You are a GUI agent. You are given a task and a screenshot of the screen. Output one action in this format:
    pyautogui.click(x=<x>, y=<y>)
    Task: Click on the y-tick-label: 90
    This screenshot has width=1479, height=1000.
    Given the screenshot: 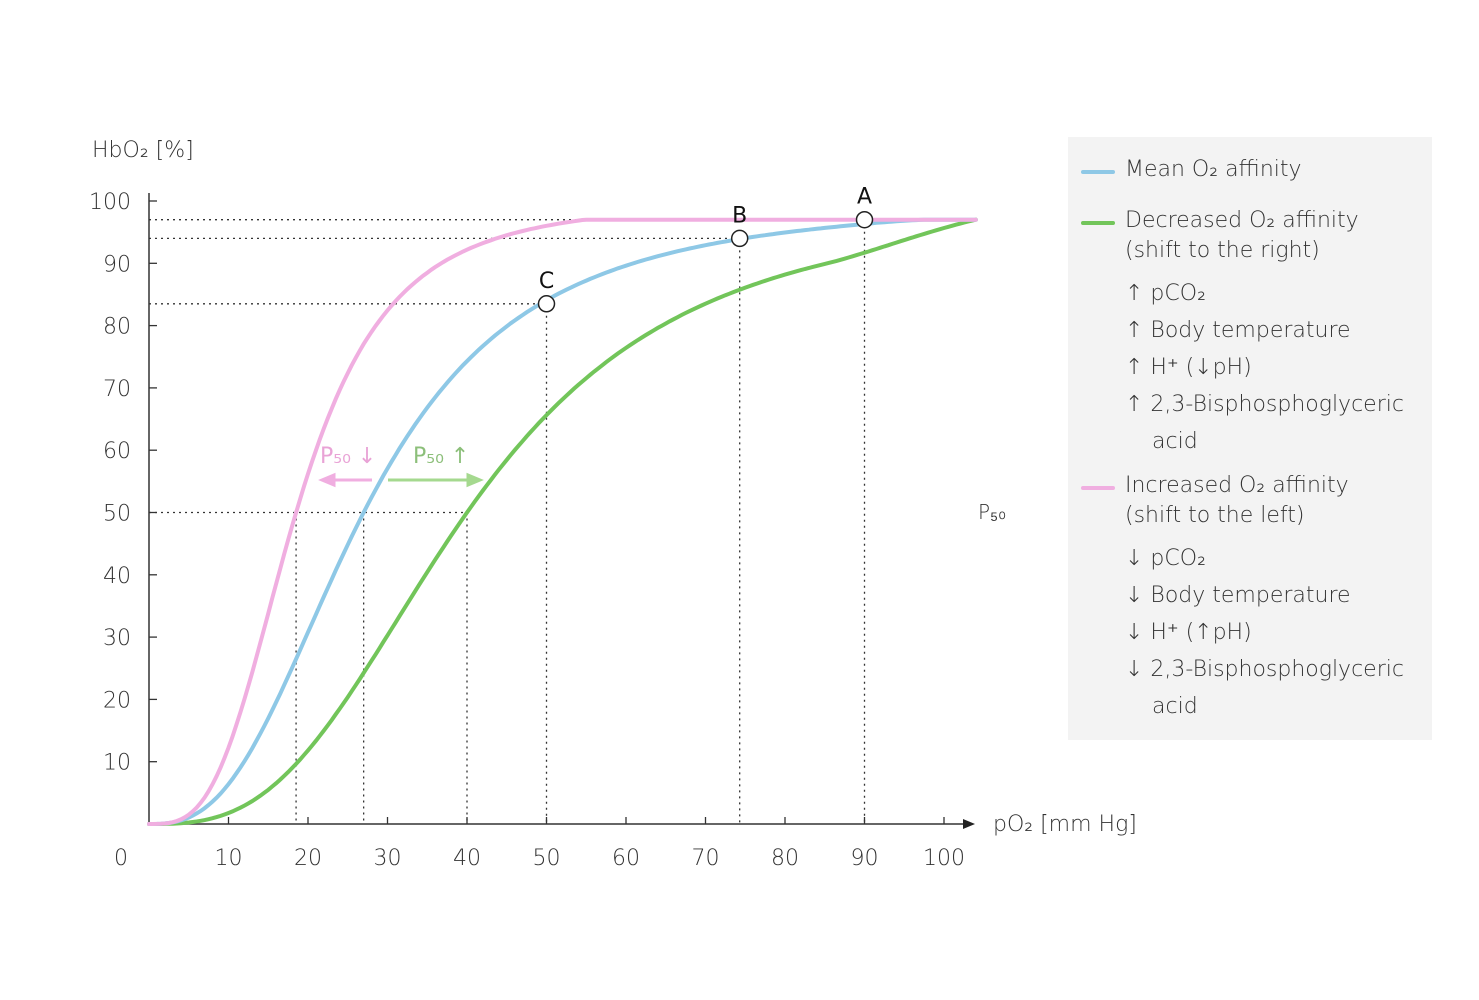 What is the action you would take?
    pyautogui.click(x=117, y=264)
    